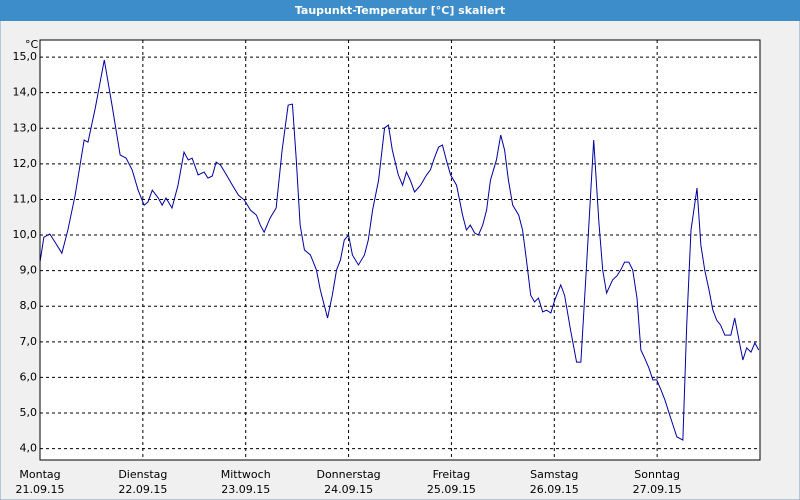 This screenshot has width=800, height=500. Describe the element at coordinates (29, 448) in the screenshot. I see `y-tick-label: 4,0` at that location.